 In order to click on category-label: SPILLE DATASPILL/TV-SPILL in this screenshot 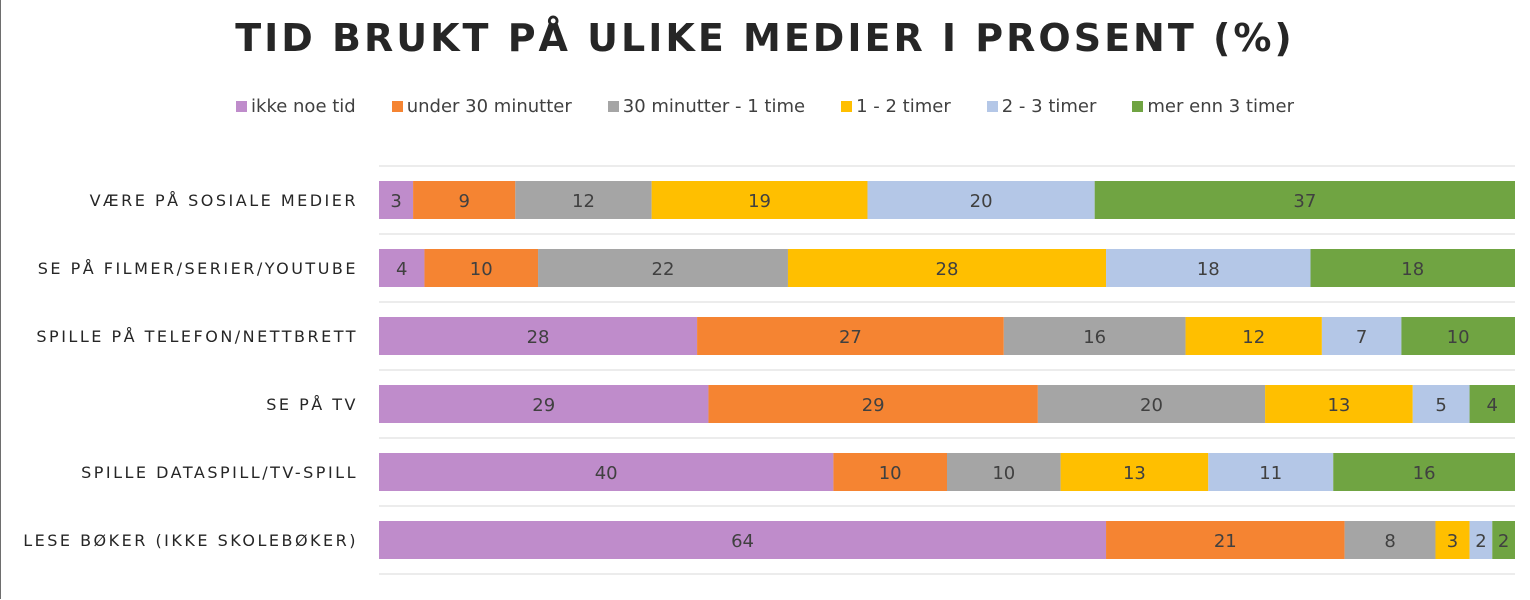, I will do `click(219, 472)`.